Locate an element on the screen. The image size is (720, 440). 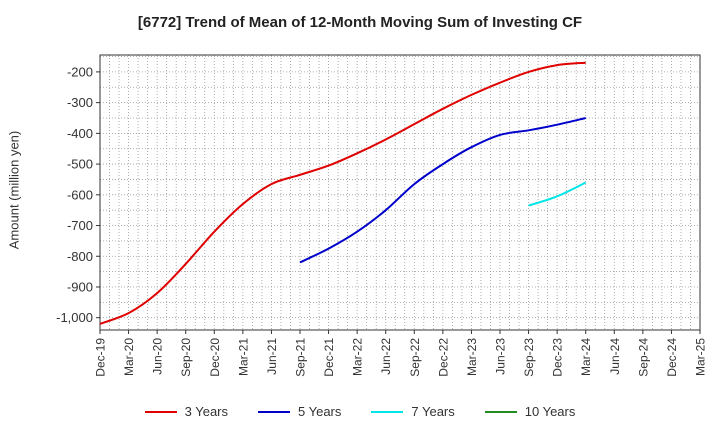
y-tick-label: -500 is located at coordinates (80, 164).